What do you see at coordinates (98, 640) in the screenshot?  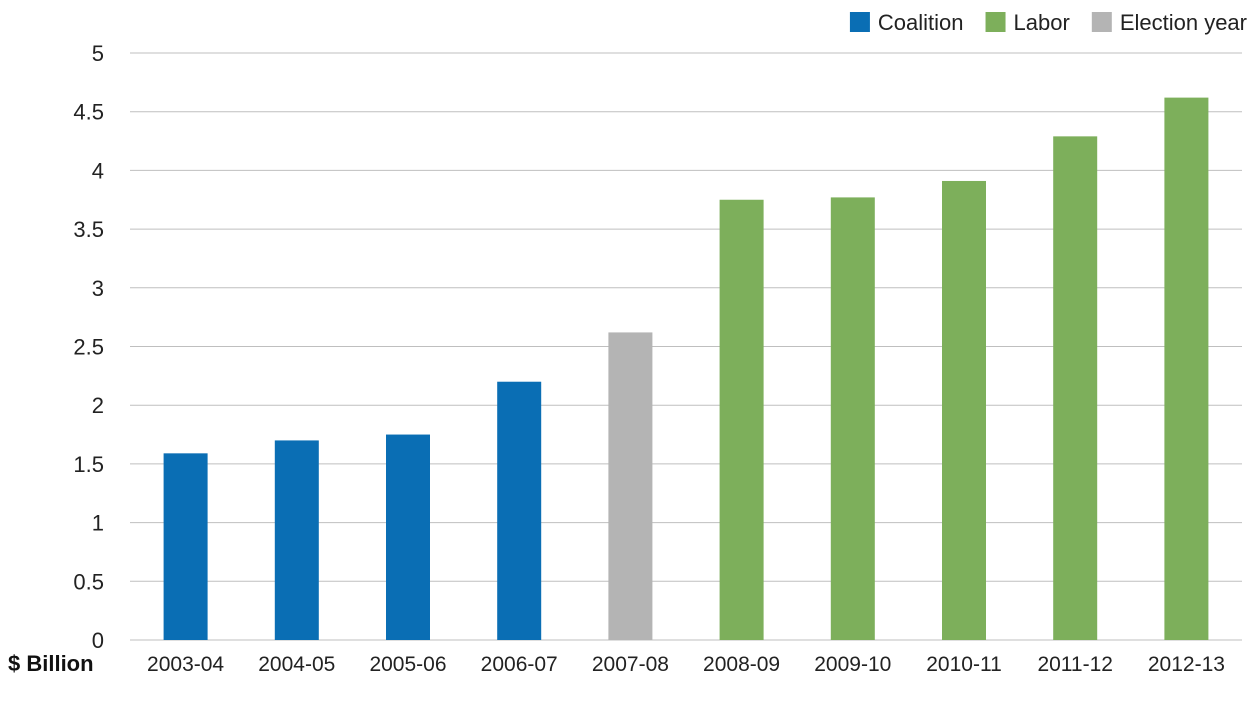 I see `y-tick-label: 0` at bounding box center [98, 640].